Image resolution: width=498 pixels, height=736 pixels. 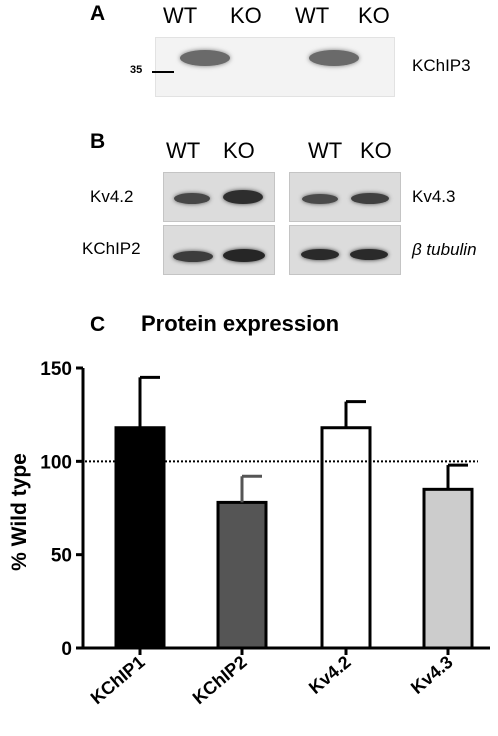 What do you see at coordinates (140, 538) in the screenshot?
I see `bar-KChIP1` at bounding box center [140, 538].